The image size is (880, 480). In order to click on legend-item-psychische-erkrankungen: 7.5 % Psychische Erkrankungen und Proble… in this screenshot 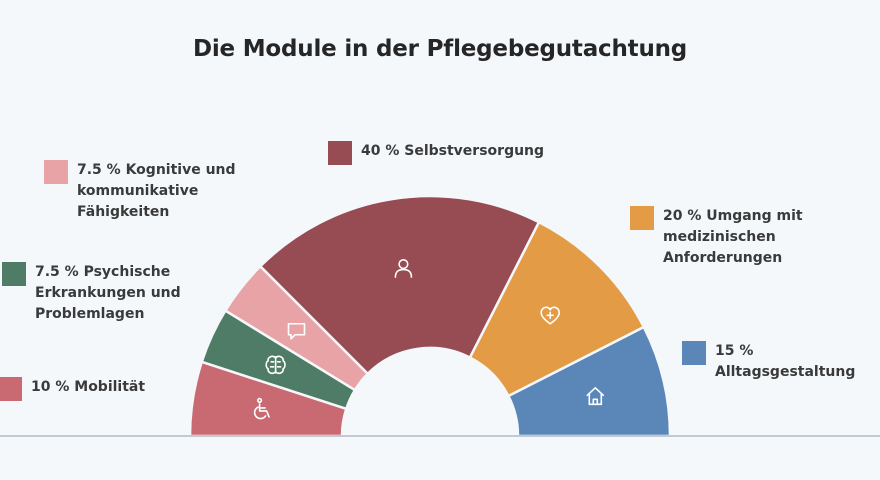, I will do `click(91, 293)`.